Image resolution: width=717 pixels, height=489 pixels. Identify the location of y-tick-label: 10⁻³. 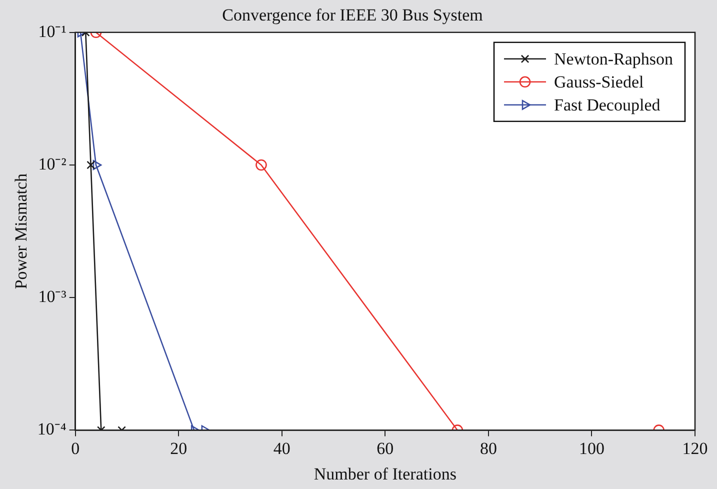
(52, 296).